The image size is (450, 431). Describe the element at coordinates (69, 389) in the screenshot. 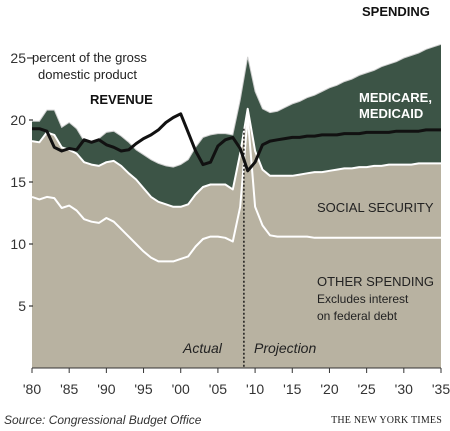

I see `x-tick-label: '85` at that location.